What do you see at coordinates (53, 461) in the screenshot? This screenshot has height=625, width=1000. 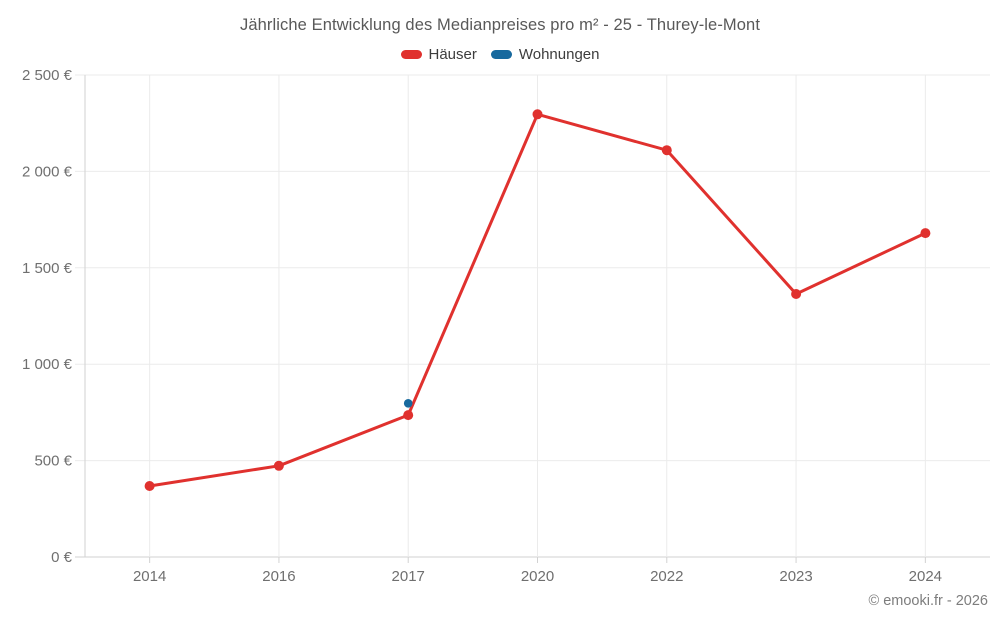 I see `y-axis-label: 500 €` at bounding box center [53, 461].